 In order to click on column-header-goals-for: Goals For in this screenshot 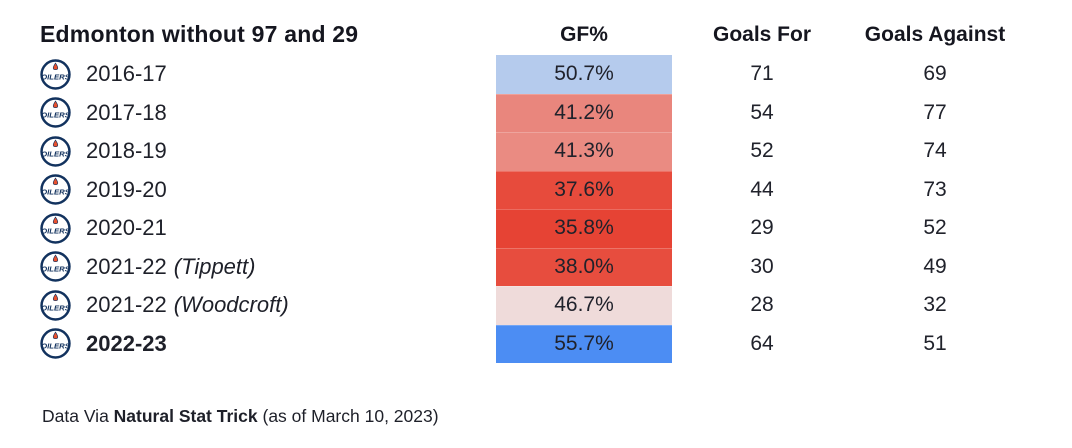, I will do `click(762, 34)`.